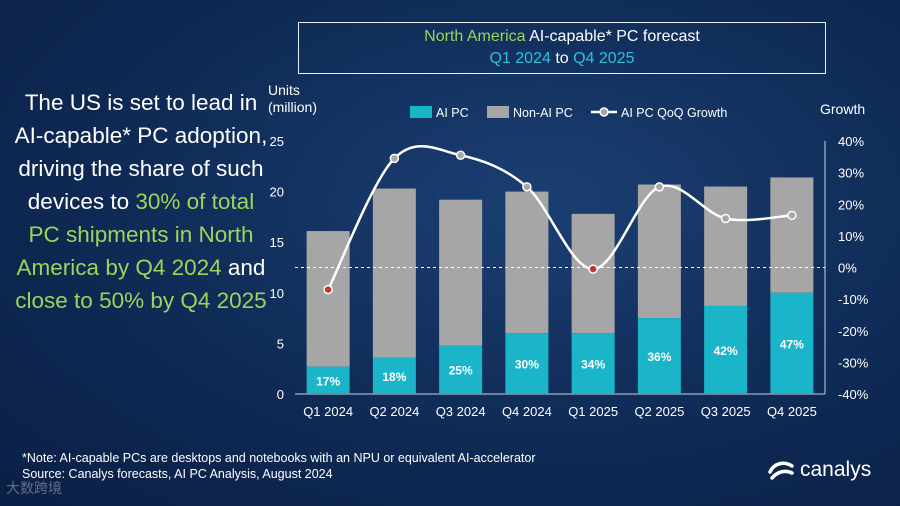 This screenshot has height=506, width=900. I want to click on watermark: 大数跨境, so click(34, 488).